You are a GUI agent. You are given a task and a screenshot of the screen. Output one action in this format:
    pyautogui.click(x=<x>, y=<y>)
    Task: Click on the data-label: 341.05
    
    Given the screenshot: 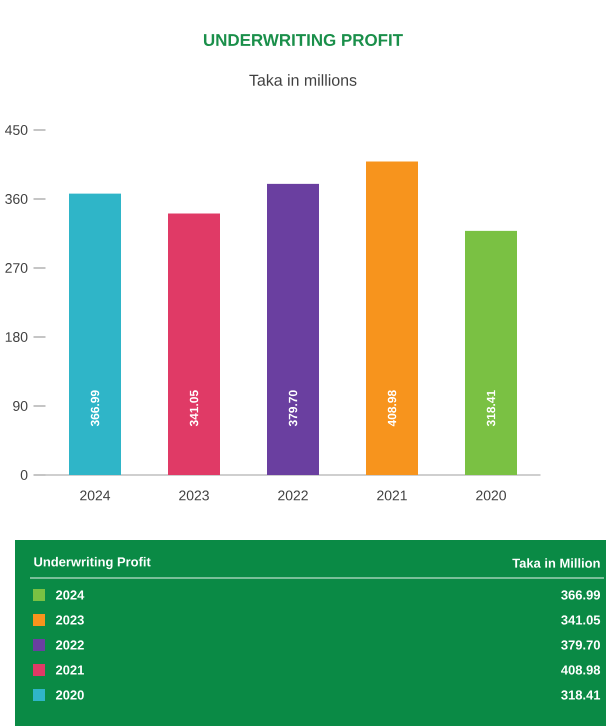 What is the action you would take?
    pyautogui.click(x=194, y=408)
    